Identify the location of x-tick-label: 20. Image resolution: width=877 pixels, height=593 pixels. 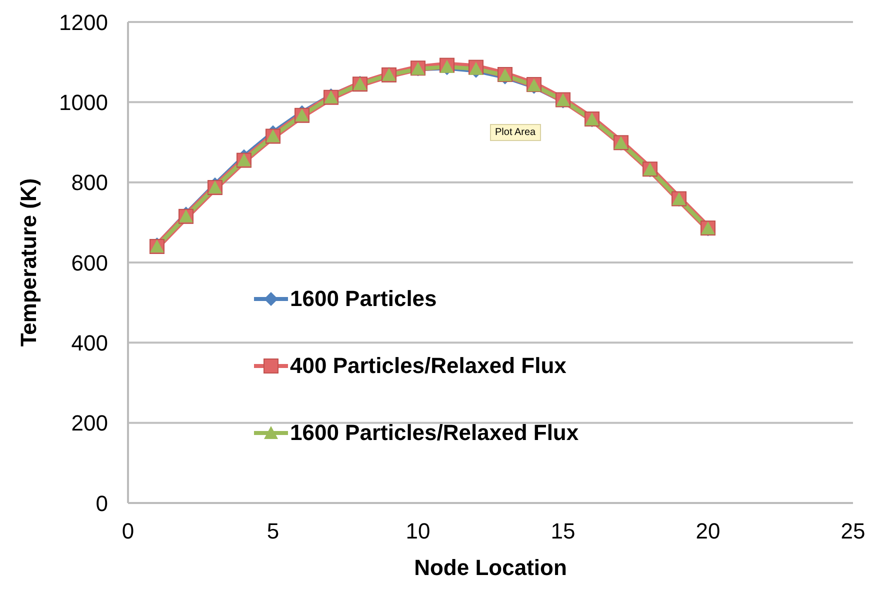
(708, 531).